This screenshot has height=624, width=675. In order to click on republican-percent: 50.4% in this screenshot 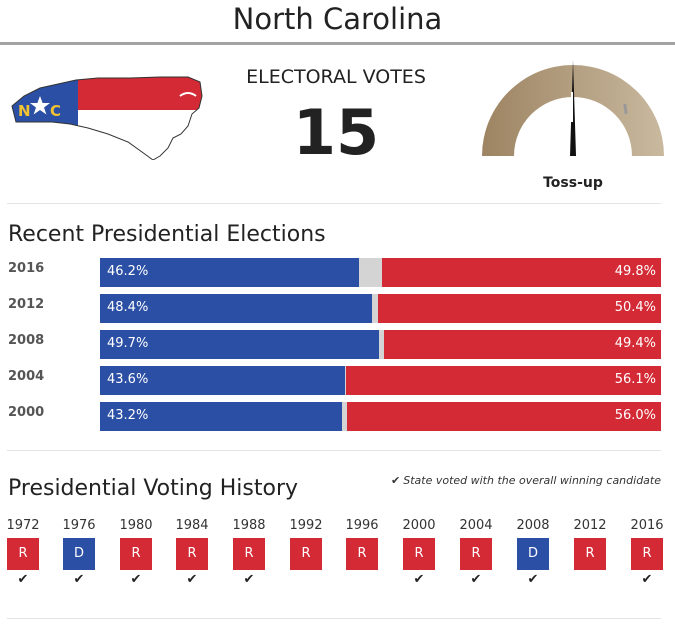, I will do `click(635, 307)`.